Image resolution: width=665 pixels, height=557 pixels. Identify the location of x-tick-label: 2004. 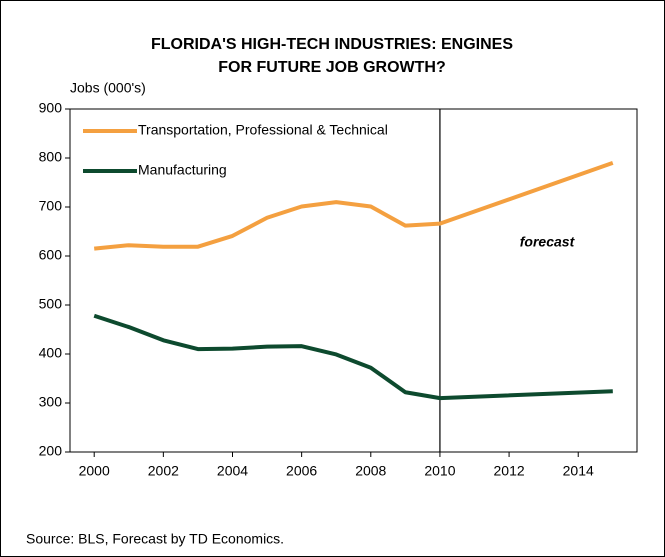
(232, 471).